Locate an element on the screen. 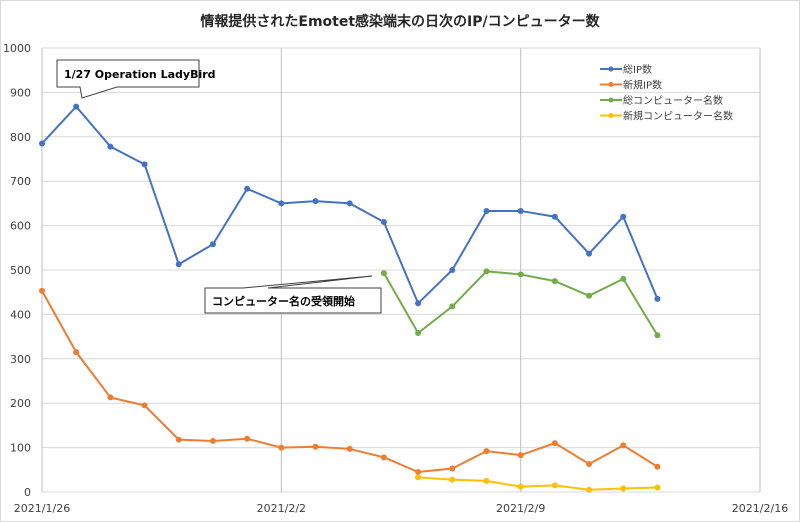  y-tick-label: 400 is located at coordinates (20, 314).